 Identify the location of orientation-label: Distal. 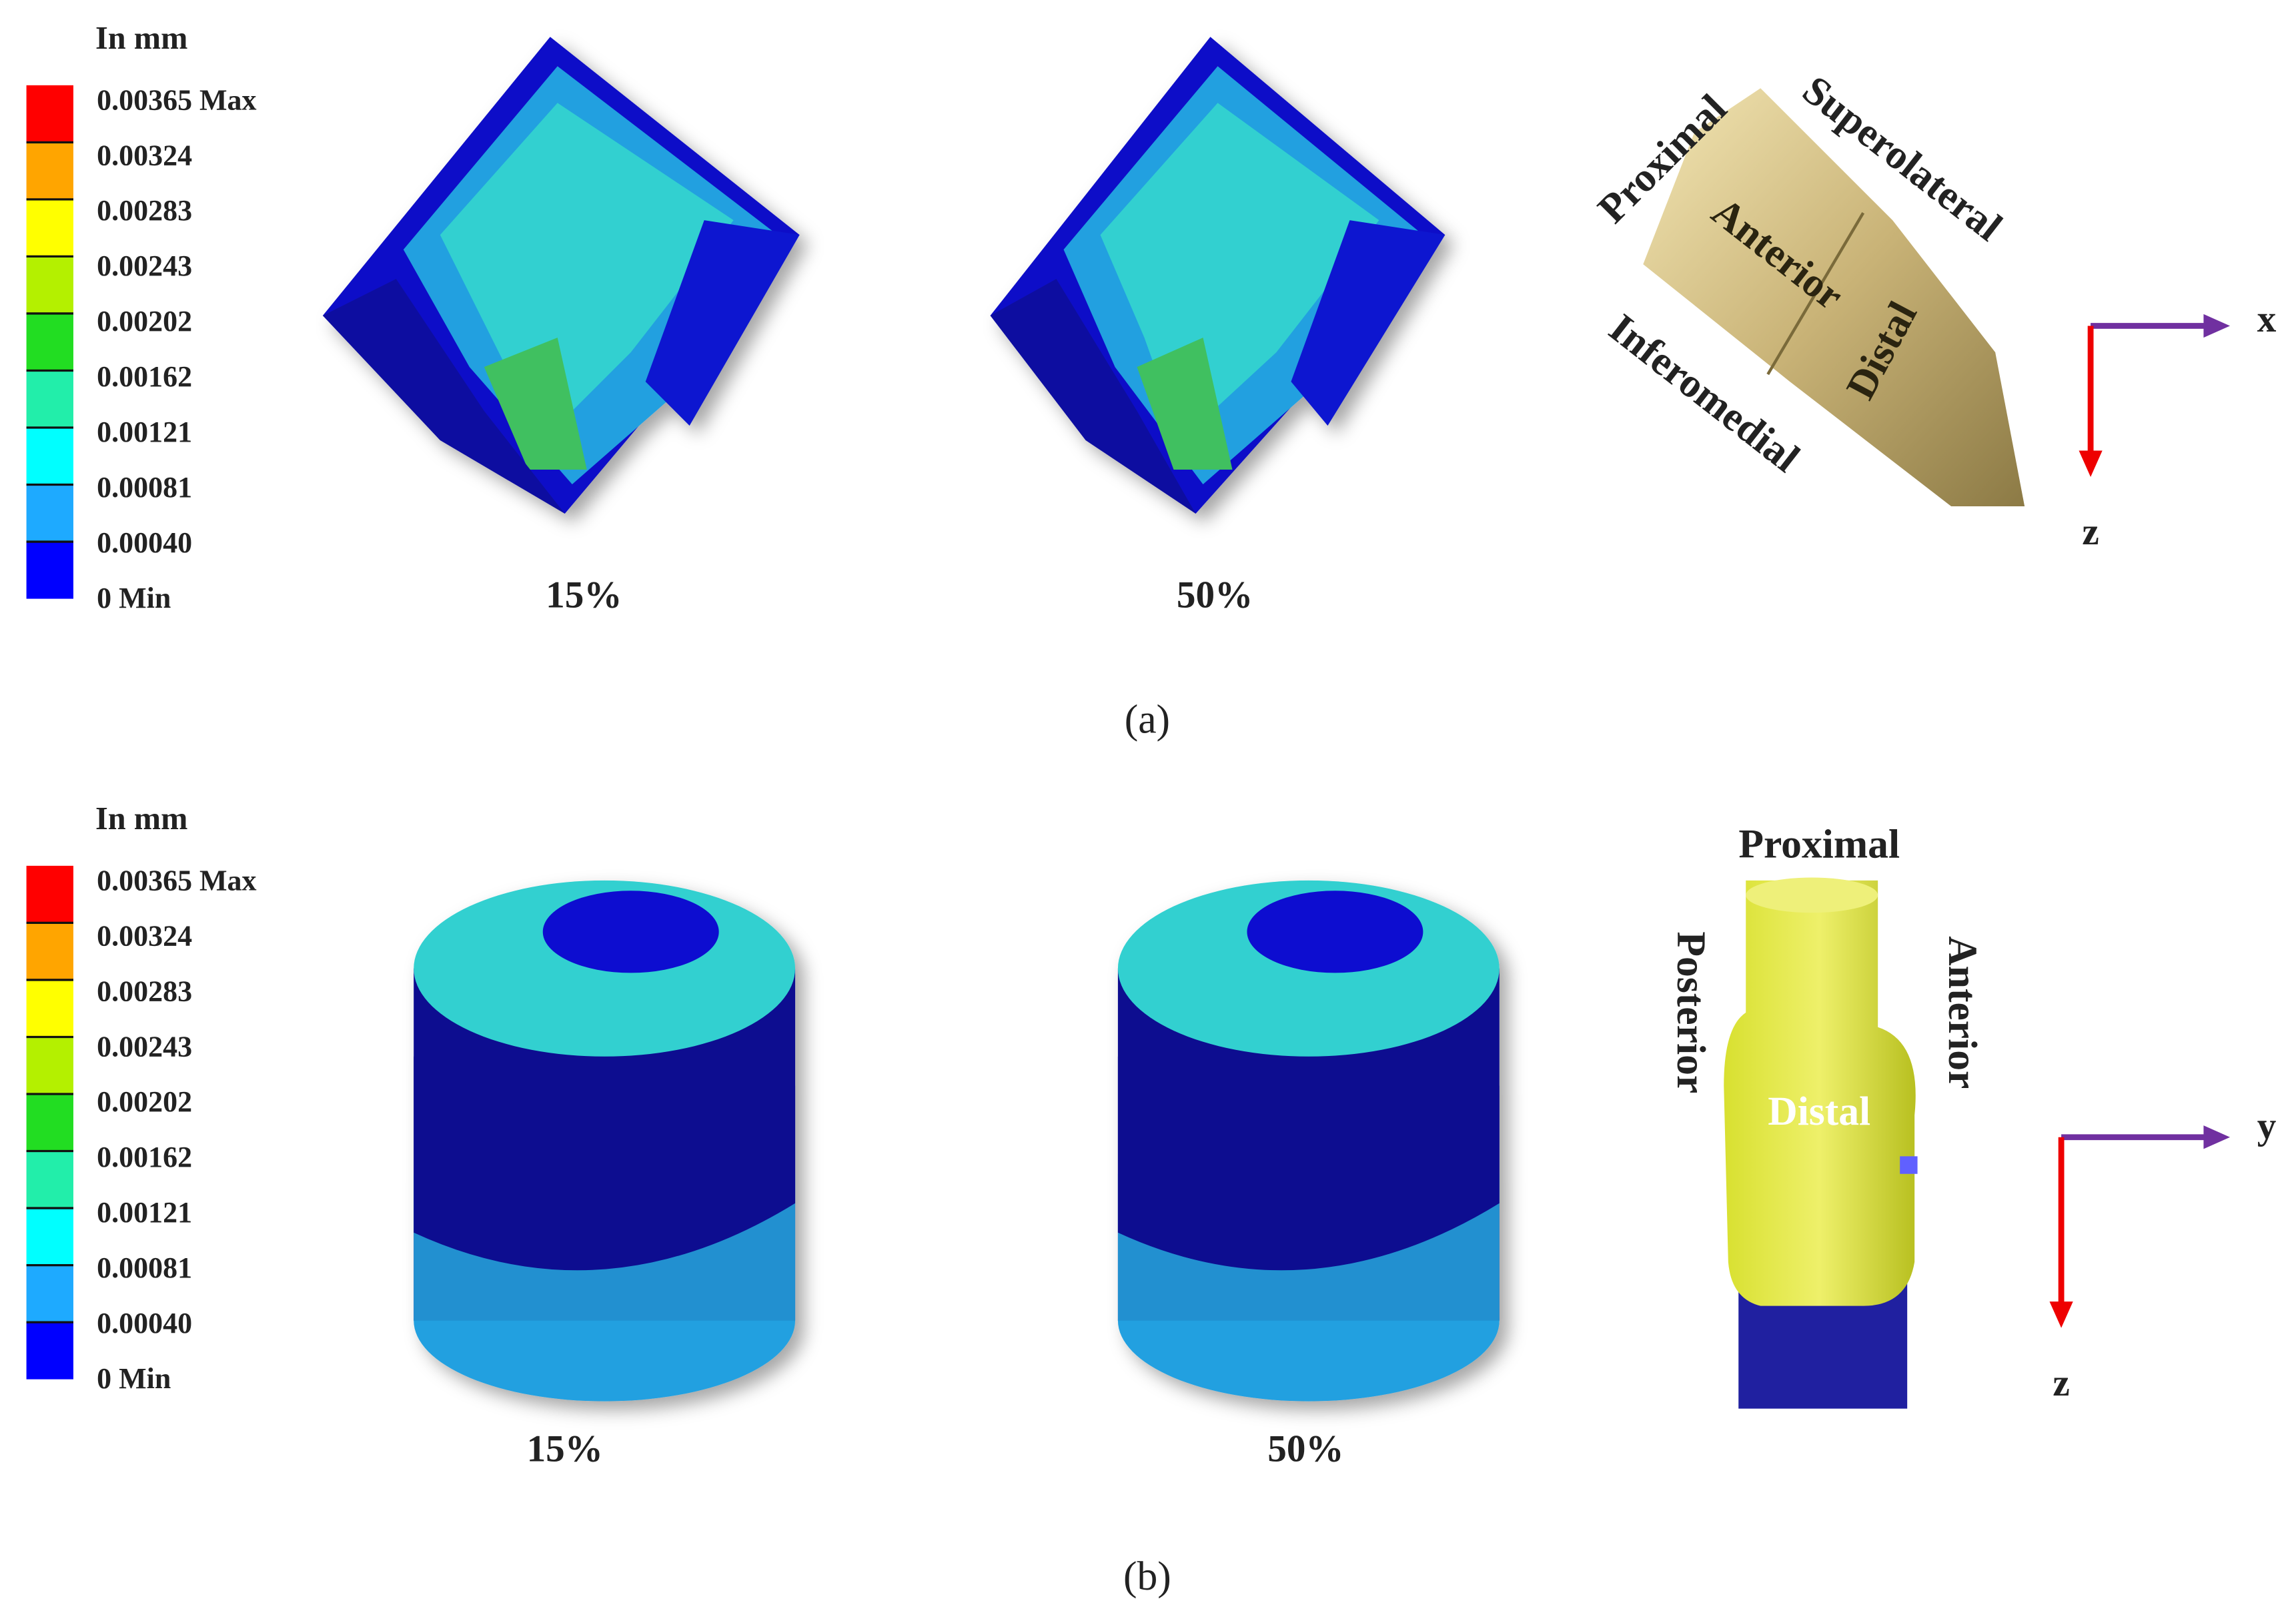
(1819, 1111).